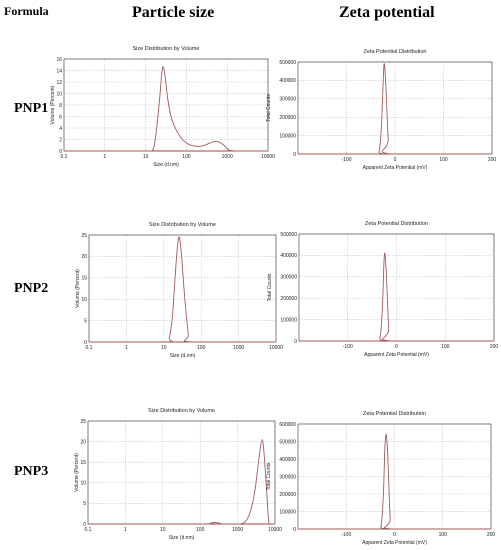 This screenshot has height=550, width=501. I want to click on zeta-potential-header: Zeta potential, so click(387, 12).